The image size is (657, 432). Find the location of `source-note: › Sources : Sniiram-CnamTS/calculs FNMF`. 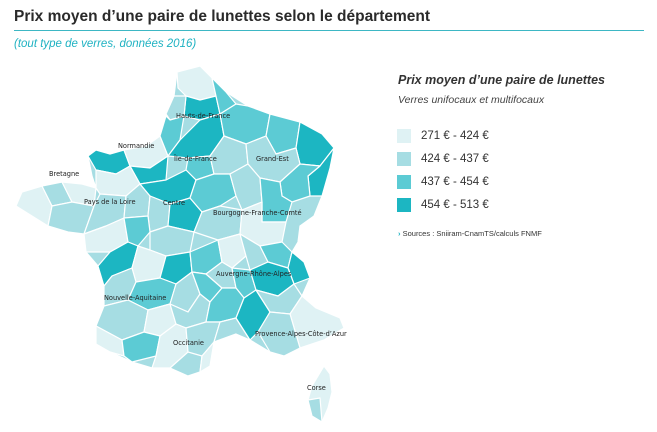

source-note: › Sources : Sniiram-CnamTS/calculs FNMF is located at coordinates (470, 233).